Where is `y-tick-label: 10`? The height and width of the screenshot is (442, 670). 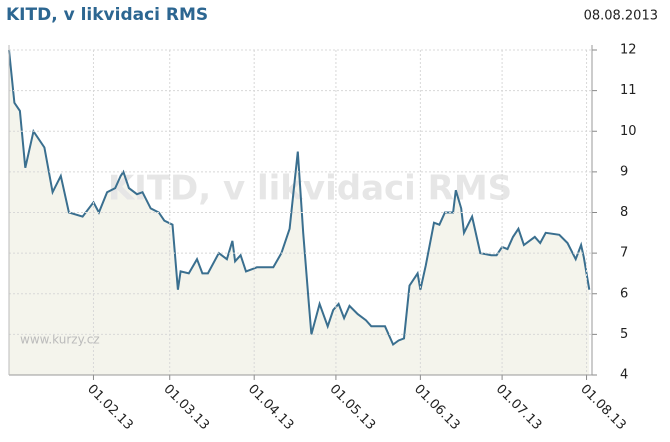
y-tick-label: 10 is located at coordinates (628, 131).